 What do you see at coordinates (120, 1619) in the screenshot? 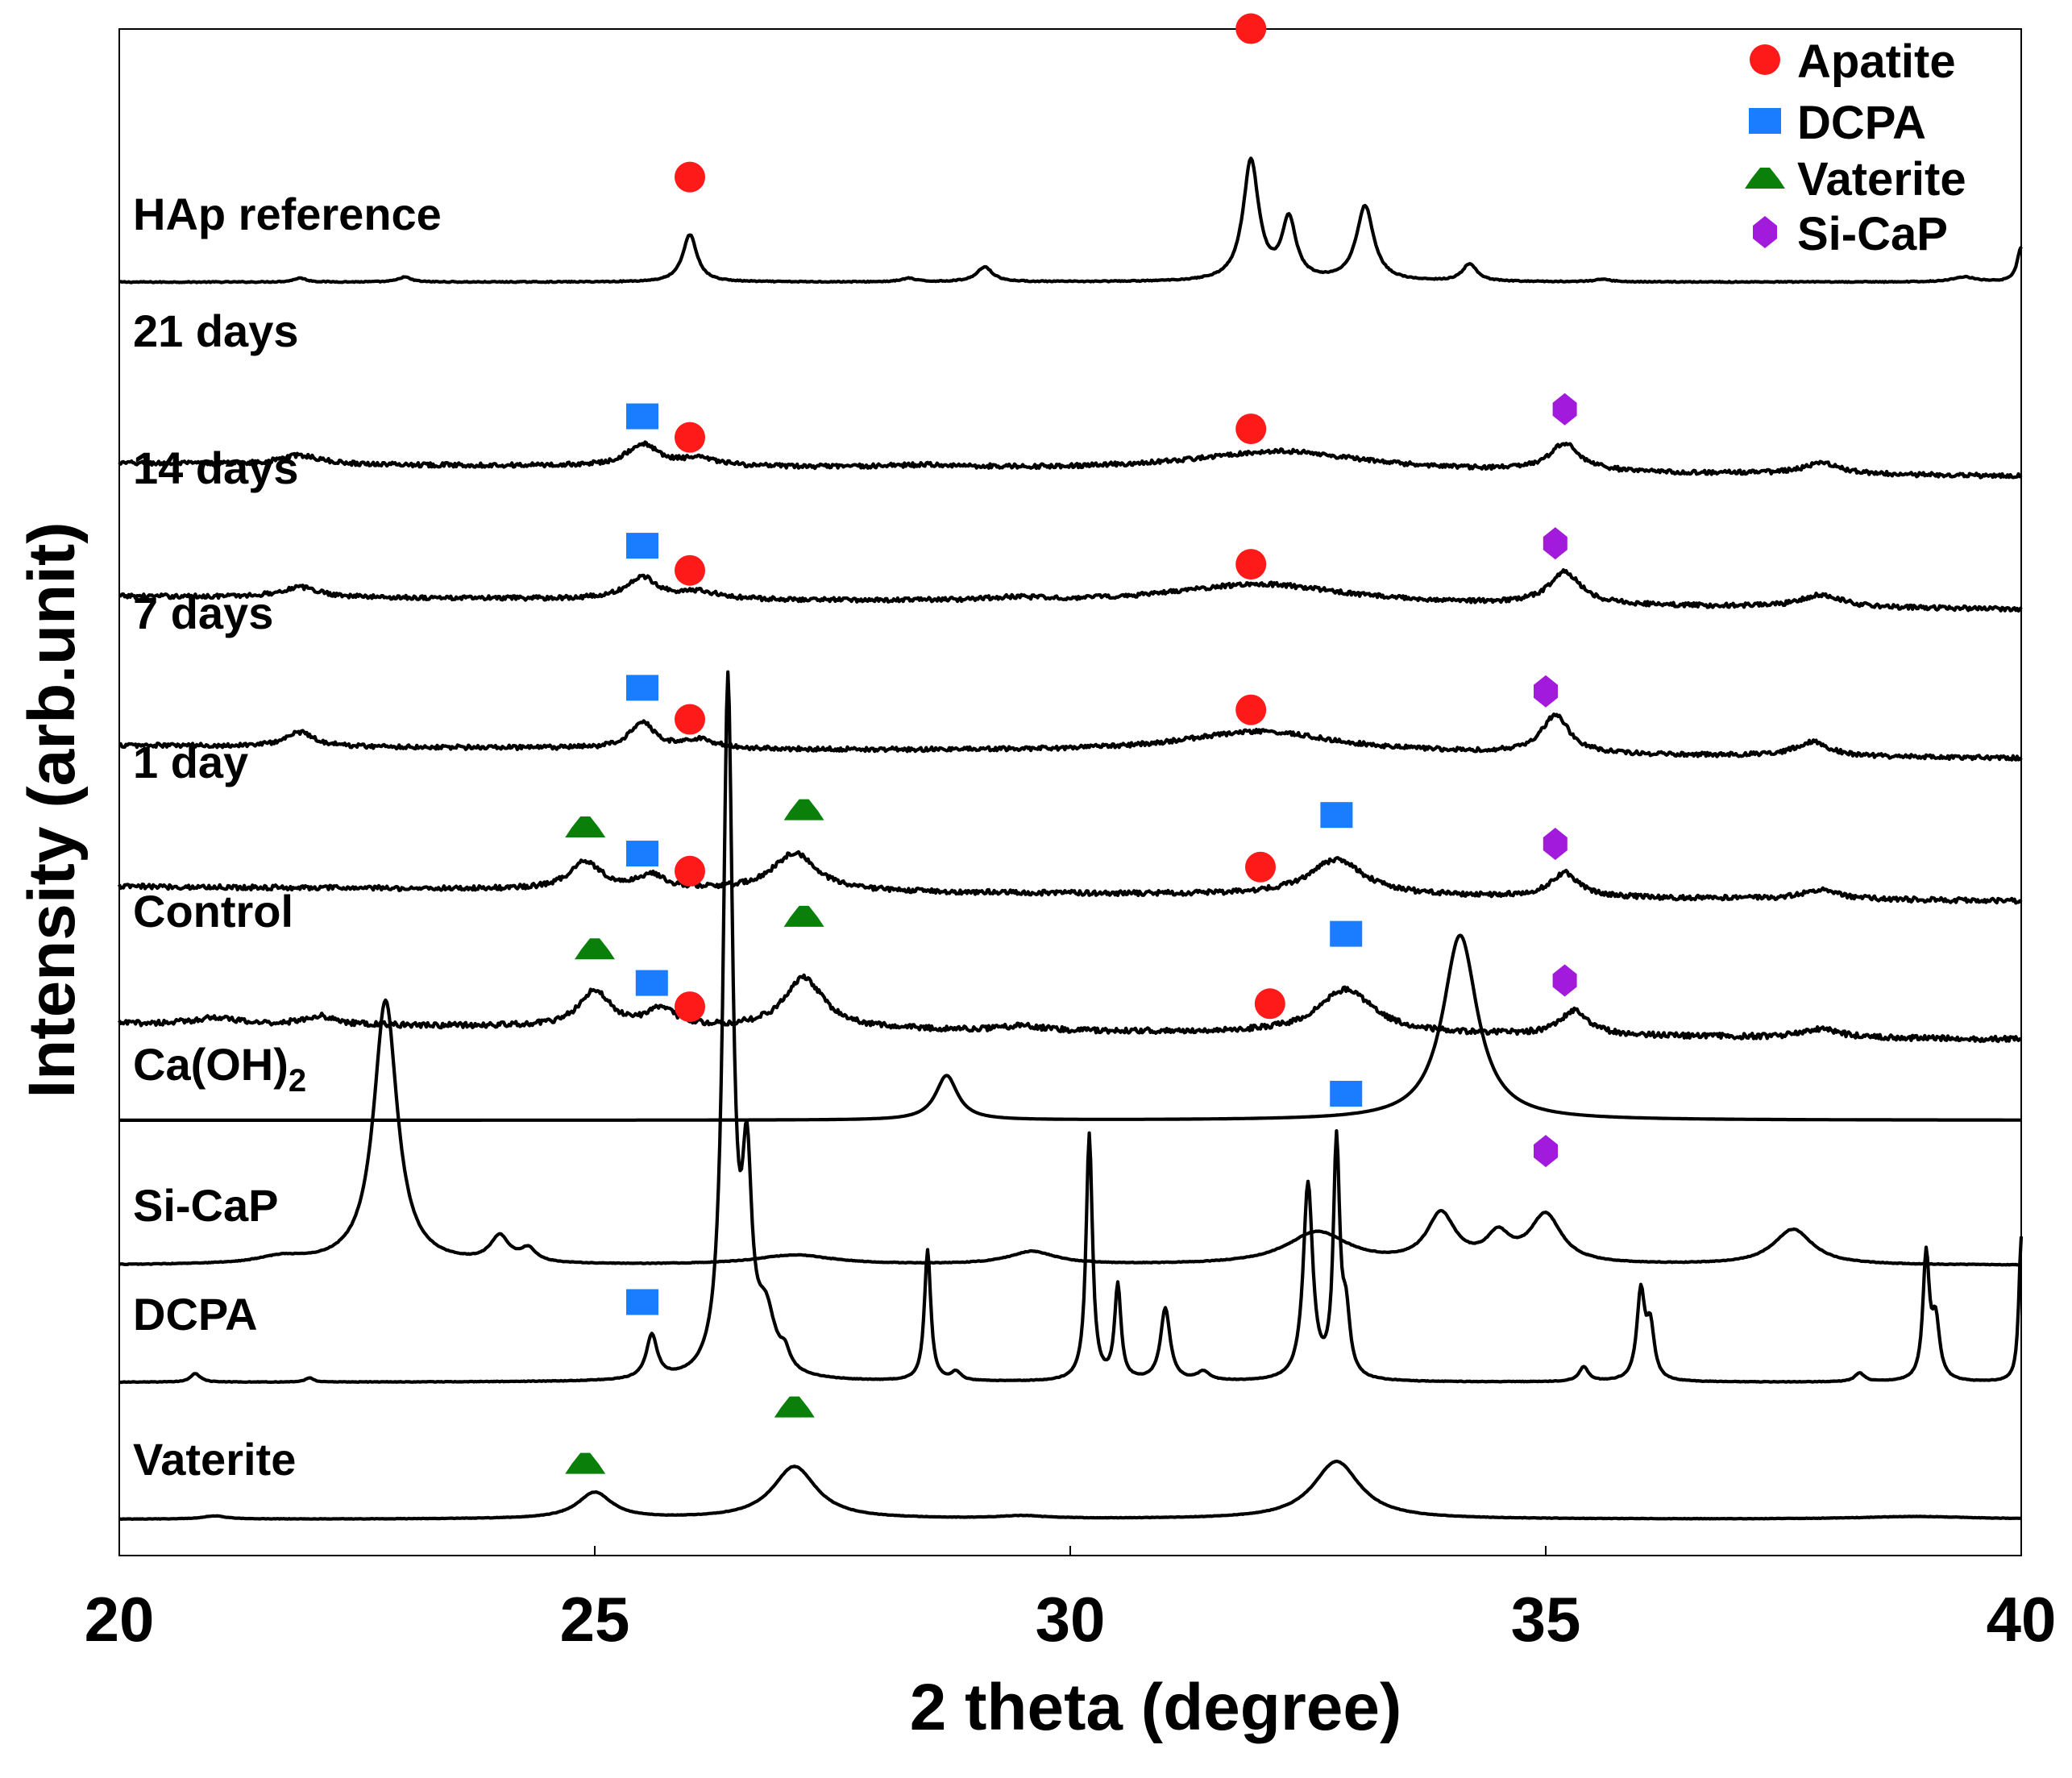
I see `x-tick-label: 20` at bounding box center [120, 1619].